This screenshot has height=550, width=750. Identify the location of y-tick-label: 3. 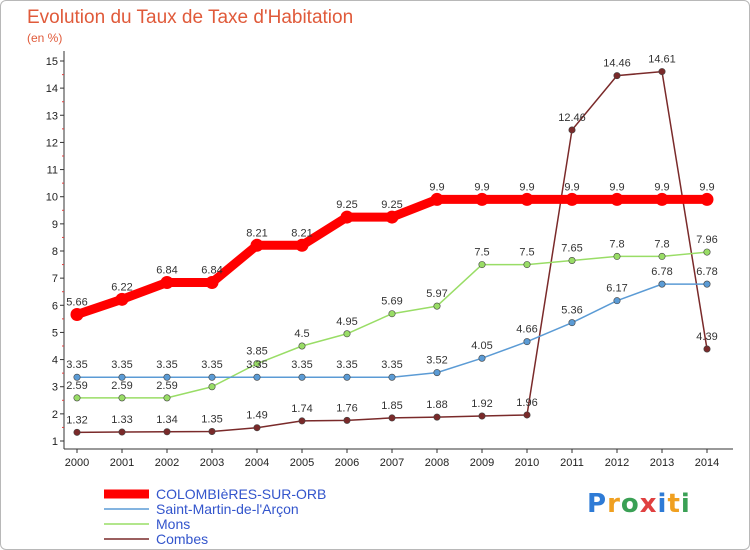
(55, 388).